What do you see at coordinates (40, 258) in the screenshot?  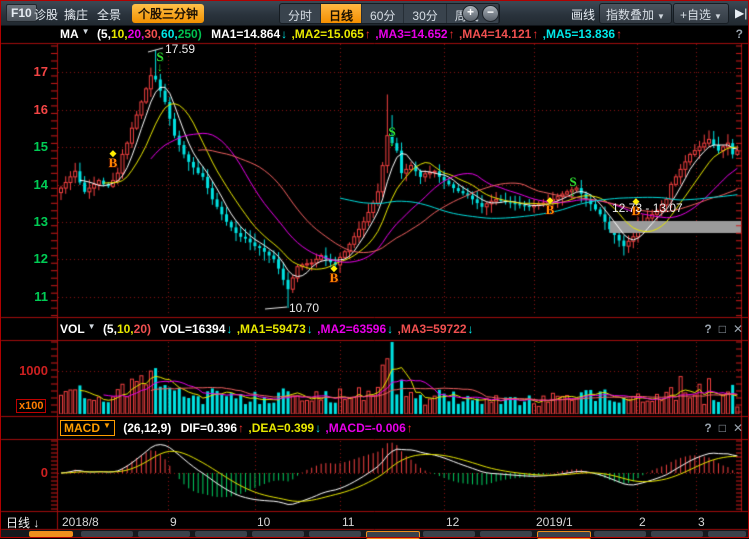 I see `price-axis-tick: 12` at bounding box center [40, 258].